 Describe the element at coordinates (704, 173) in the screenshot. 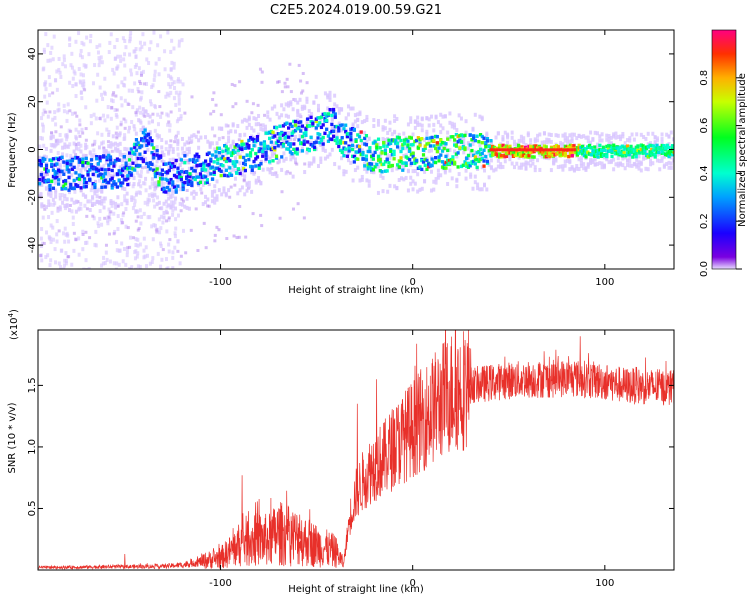

I see `colorbar-tick-label: 0.4` at that location.